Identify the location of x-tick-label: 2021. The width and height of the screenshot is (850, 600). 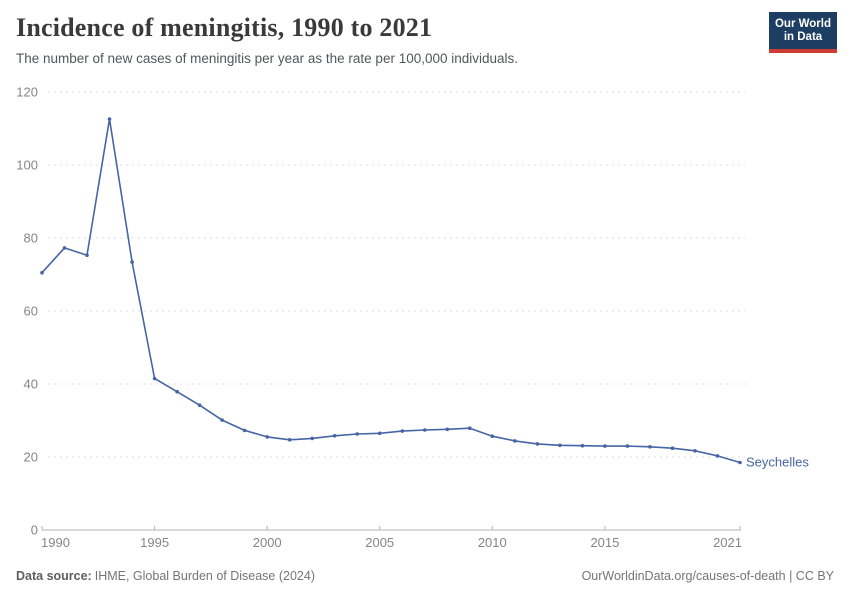
(727, 542).